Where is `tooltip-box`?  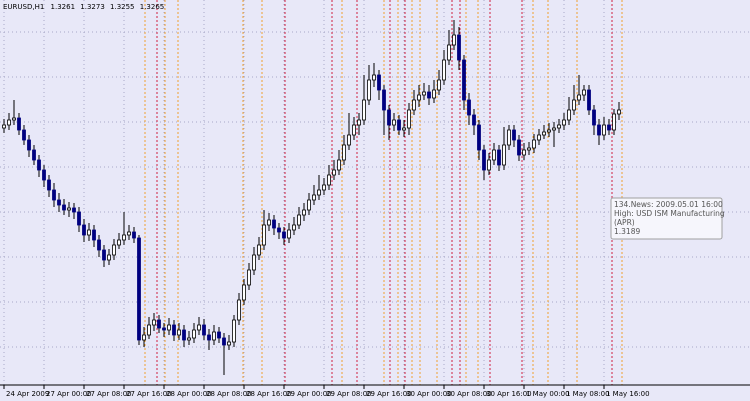 tooltip-box is located at coordinates (666, 218).